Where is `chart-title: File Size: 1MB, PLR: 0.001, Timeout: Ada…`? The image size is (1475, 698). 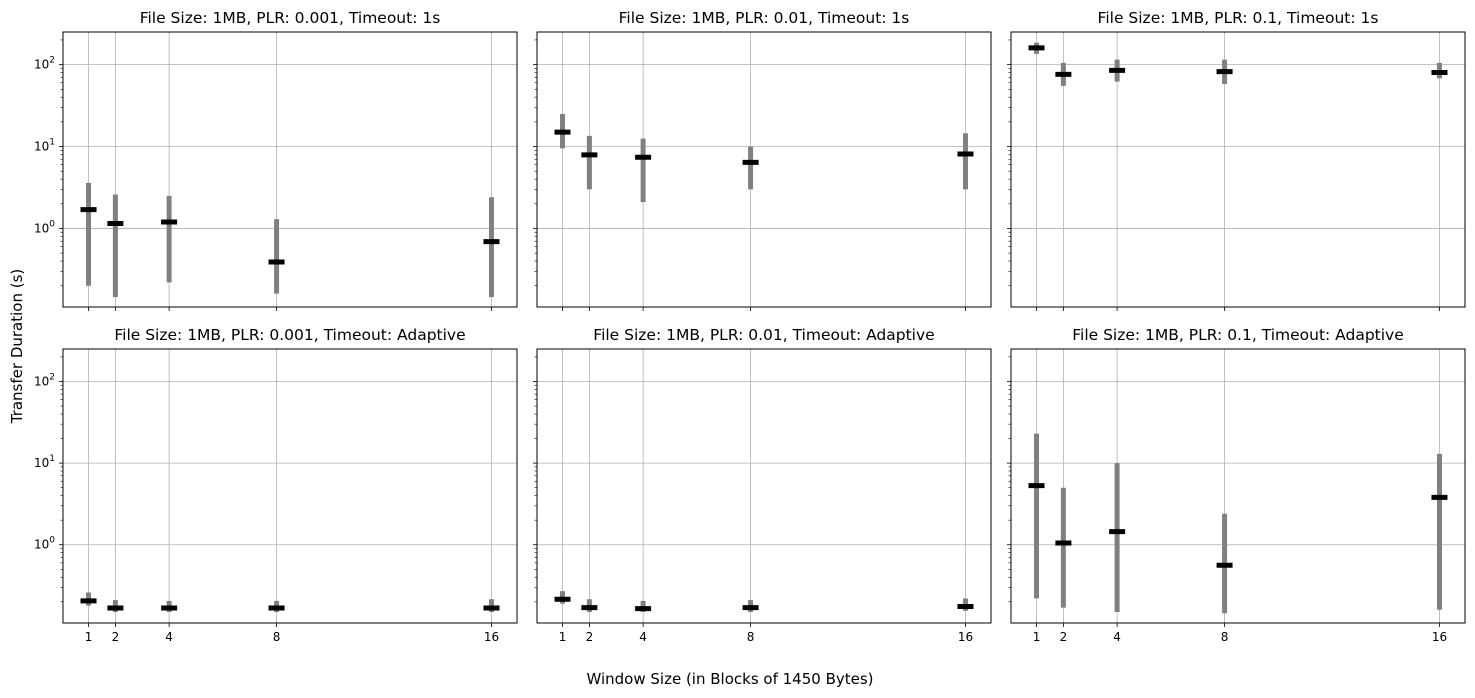
chart-title: File Size: 1MB, PLR: 0.001, Timeout: Ada… is located at coordinates (289, 335).